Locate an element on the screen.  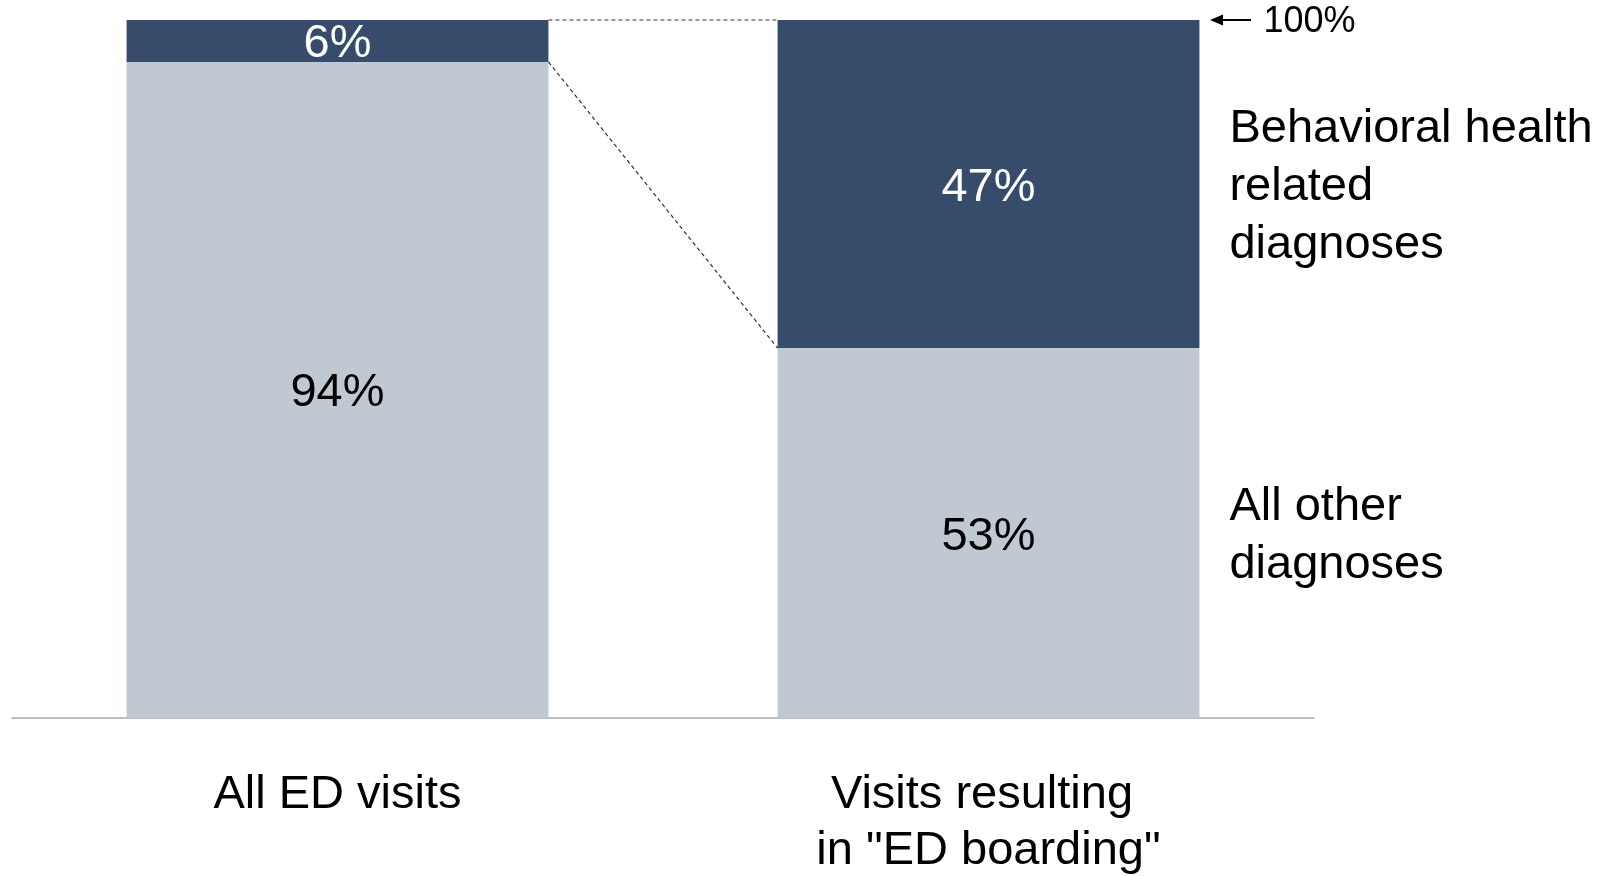
annotation: 100% is located at coordinates (1309, 20).